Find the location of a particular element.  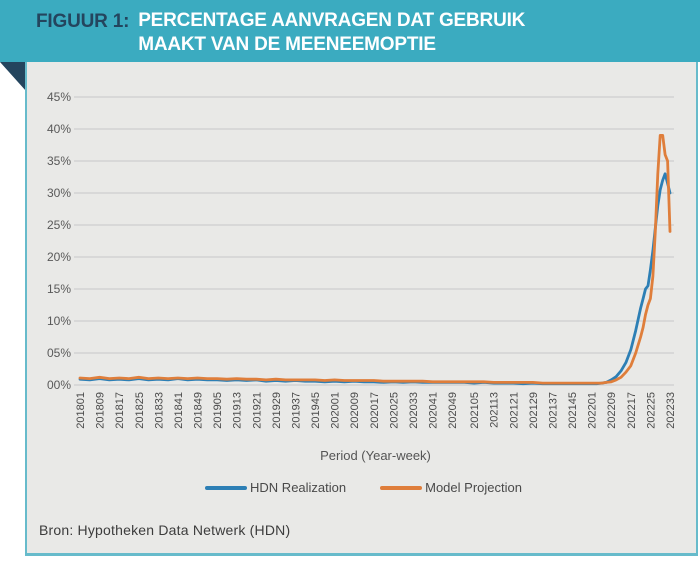

legend-label-hdn: HDN Realization is located at coordinates (298, 487).